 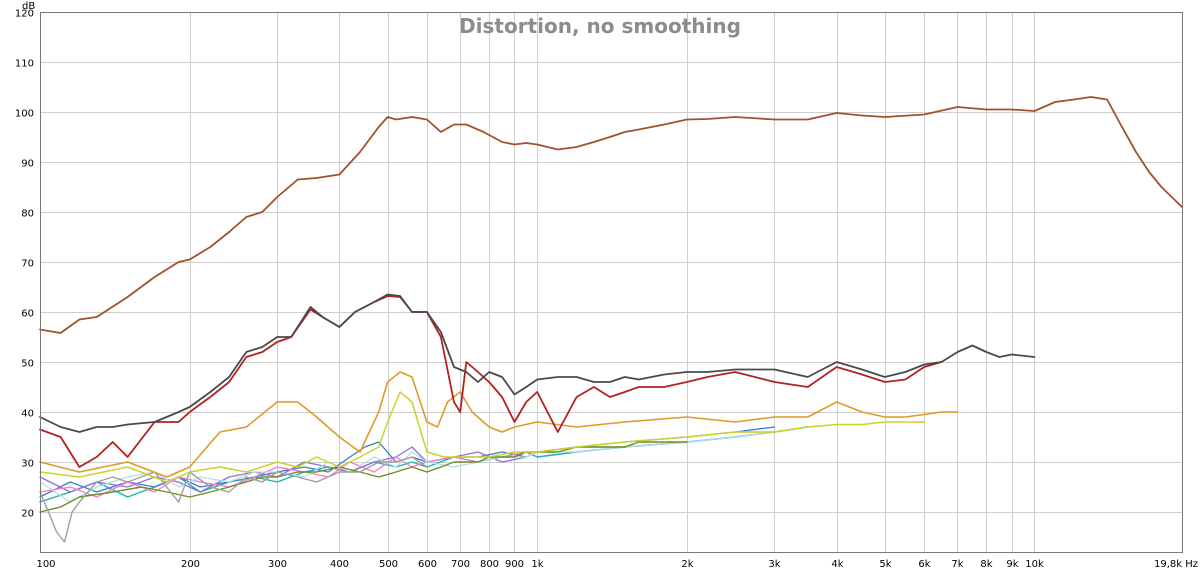 What do you see at coordinates (837, 564) in the screenshot?
I see `x-tick-label: 4k` at bounding box center [837, 564].